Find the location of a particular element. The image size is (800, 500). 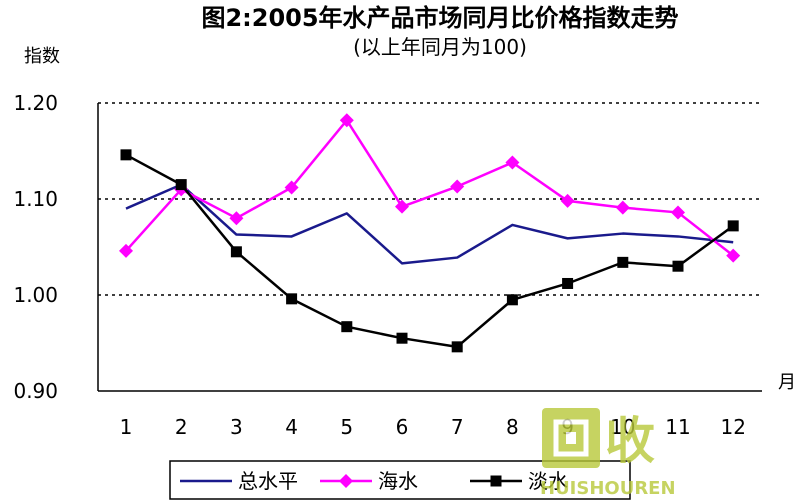

x-tick-label: 5 is located at coordinates (346, 427).